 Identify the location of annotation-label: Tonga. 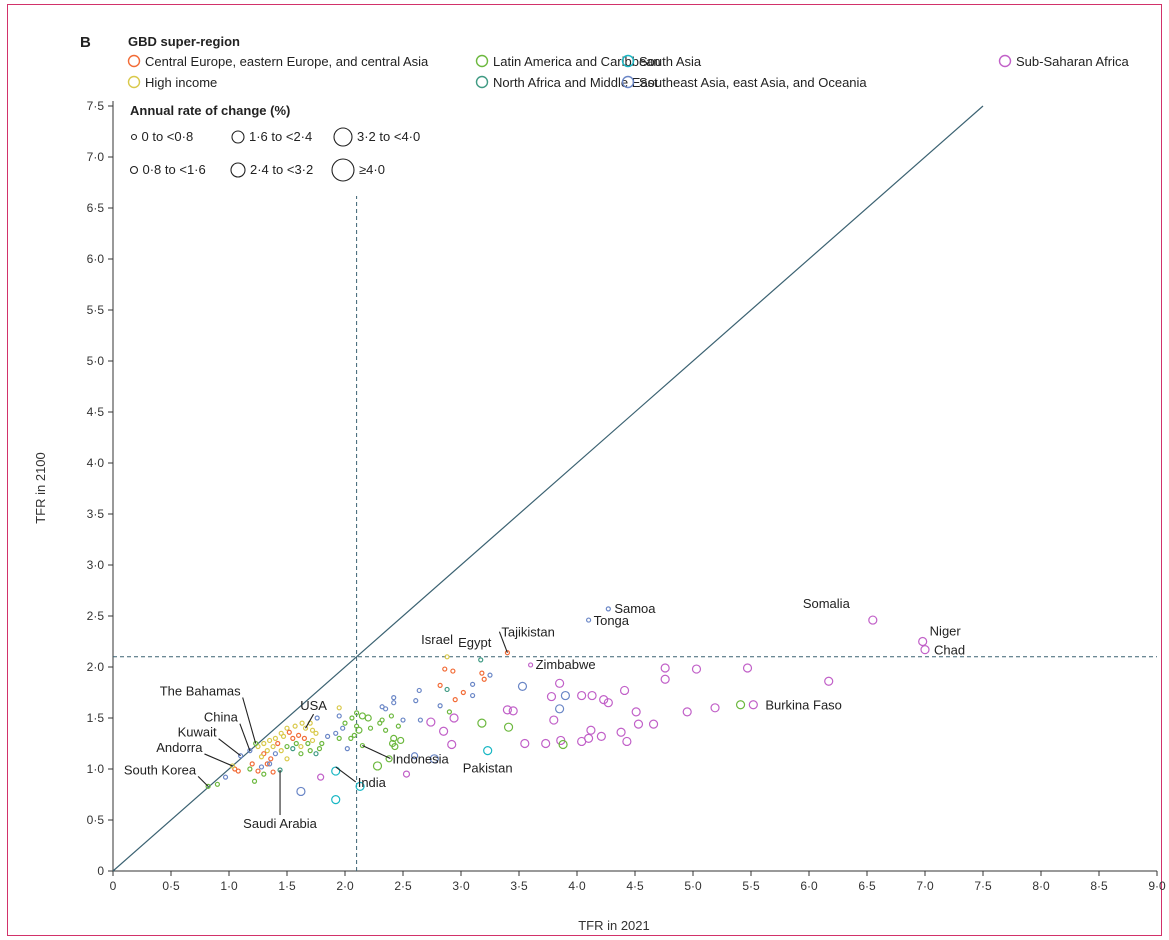
(612, 620).